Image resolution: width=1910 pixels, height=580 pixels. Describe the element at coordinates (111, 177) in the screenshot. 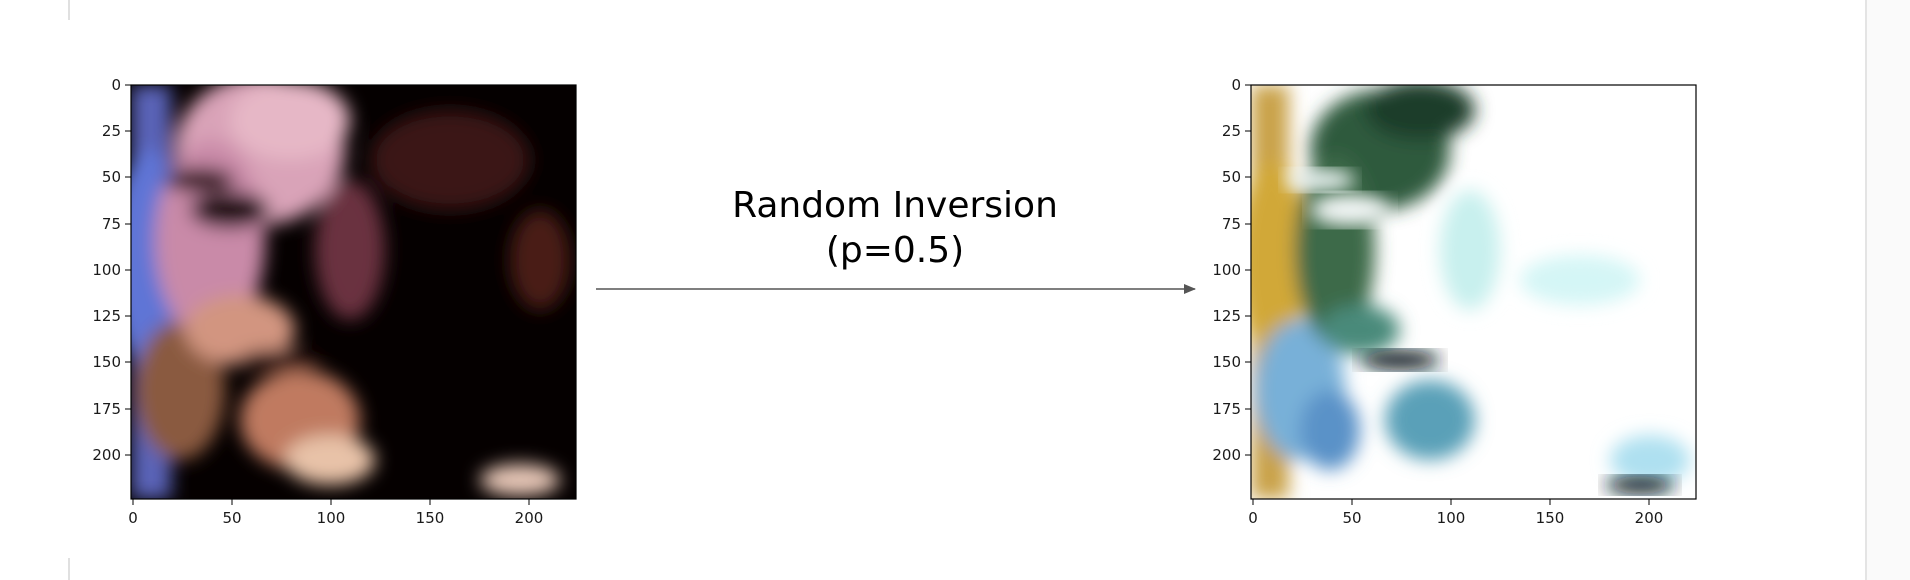

I see `left-y-tick-label: 50` at that location.